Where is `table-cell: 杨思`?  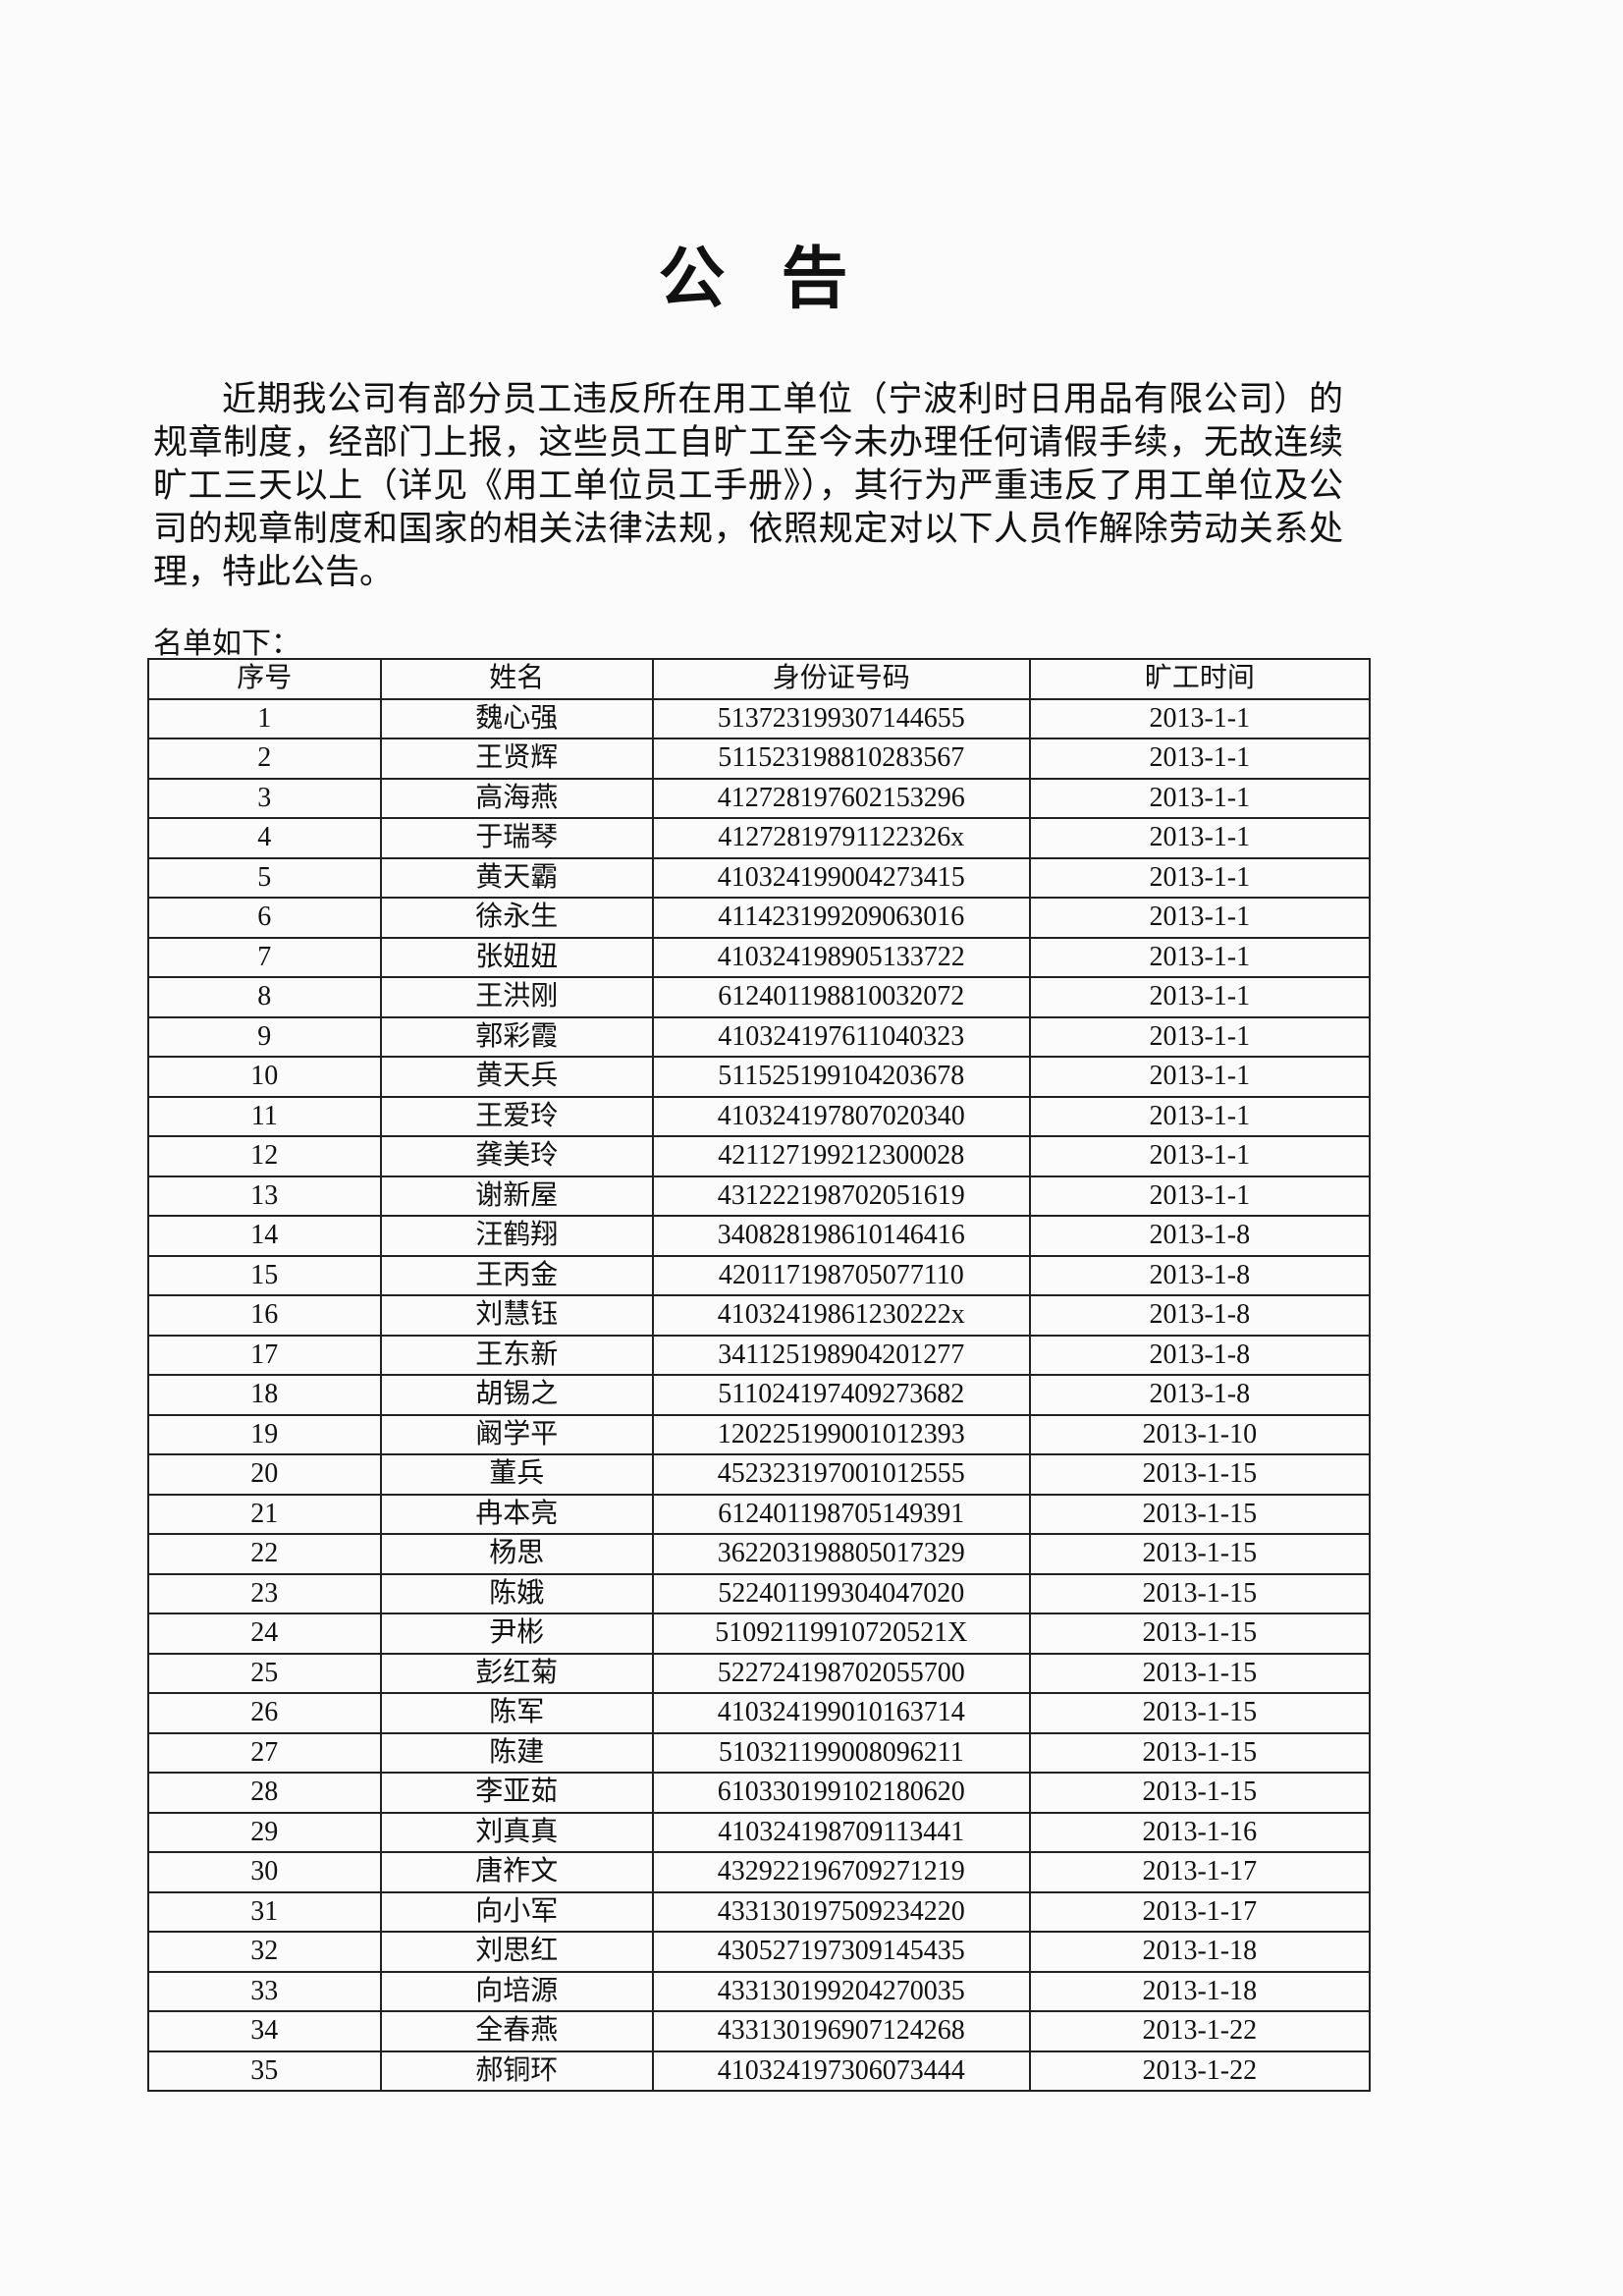
table-cell: 杨思 is located at coordinates (517, 1554).